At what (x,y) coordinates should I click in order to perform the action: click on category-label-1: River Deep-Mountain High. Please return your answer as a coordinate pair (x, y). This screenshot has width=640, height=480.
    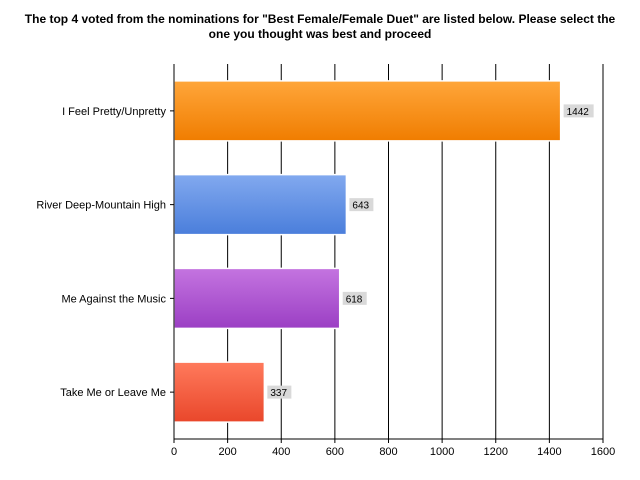
    Looking at the image, I should click on (101, 206).